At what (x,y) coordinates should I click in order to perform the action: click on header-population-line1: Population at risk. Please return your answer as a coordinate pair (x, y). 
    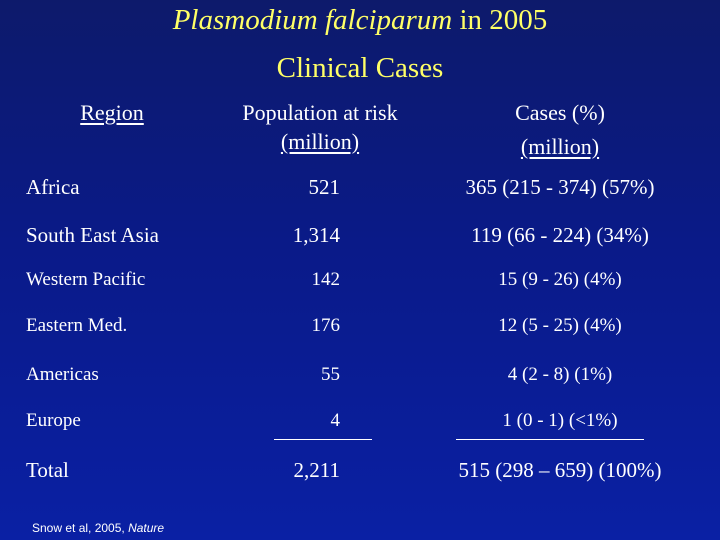
    Looking at the image, I should click on (320, 112).